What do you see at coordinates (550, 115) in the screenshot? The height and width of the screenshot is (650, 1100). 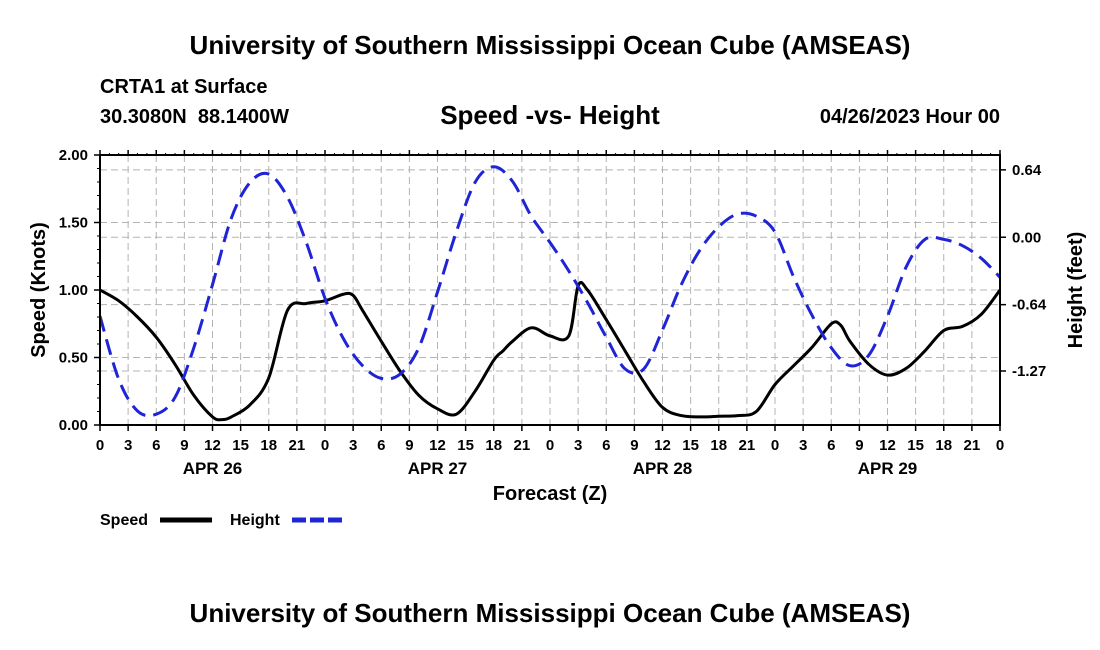 I see `chart-subtitle: Speed -vs- Height` at bounding box center [550, 115].